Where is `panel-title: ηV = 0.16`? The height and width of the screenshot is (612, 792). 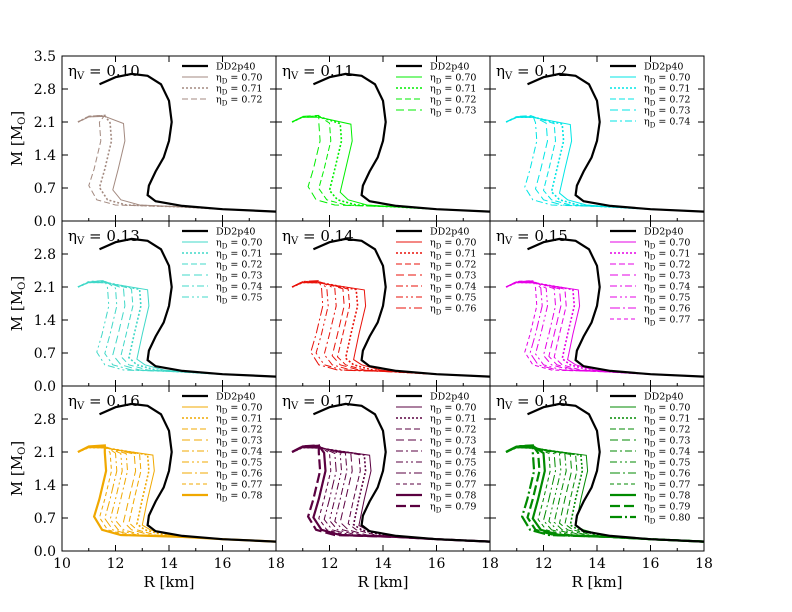
panel-title: ηV = 0.16 is located at coordinates (104, 402).